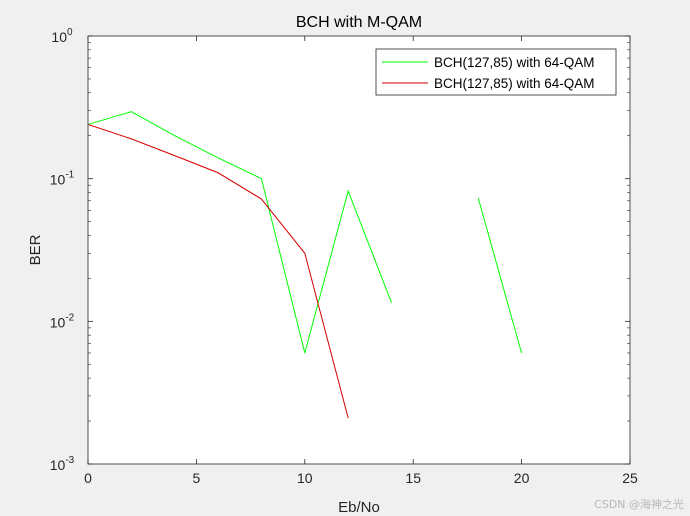  Describe the element at coordinates (639, 504) in the screenshot. I see `watermark: CSDN @海神之光` at that location.